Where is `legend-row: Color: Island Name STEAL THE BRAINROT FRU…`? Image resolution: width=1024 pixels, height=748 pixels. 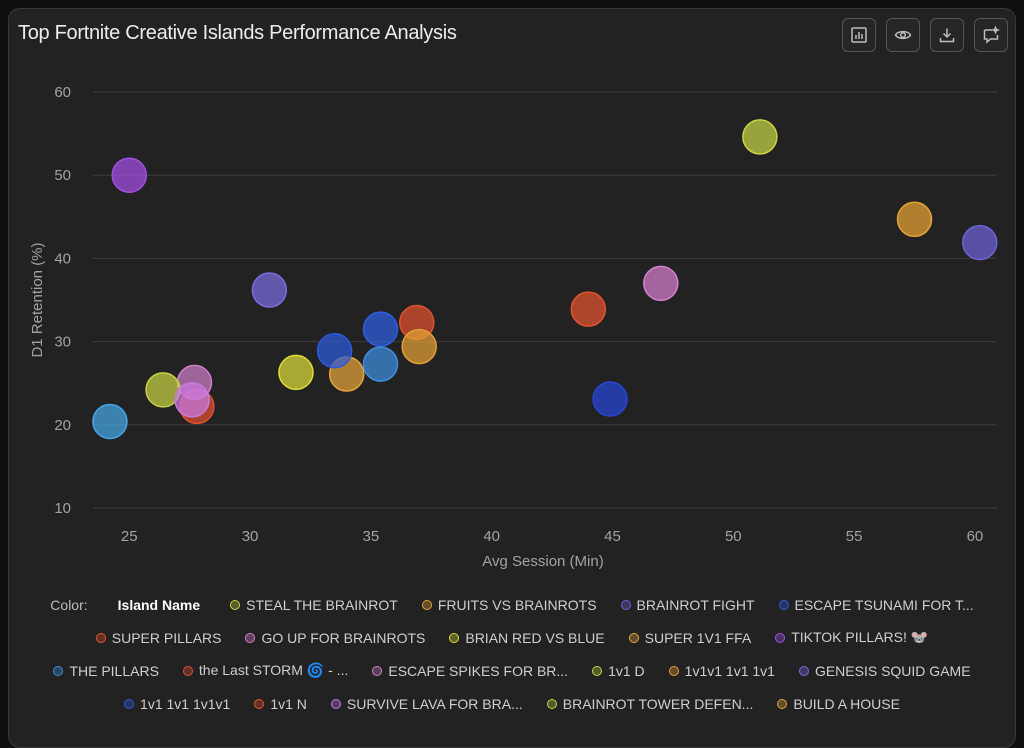
legend-row: Color: Island Name STEAL THE BRAINROT FRU… is located at coordinates (512, 604).